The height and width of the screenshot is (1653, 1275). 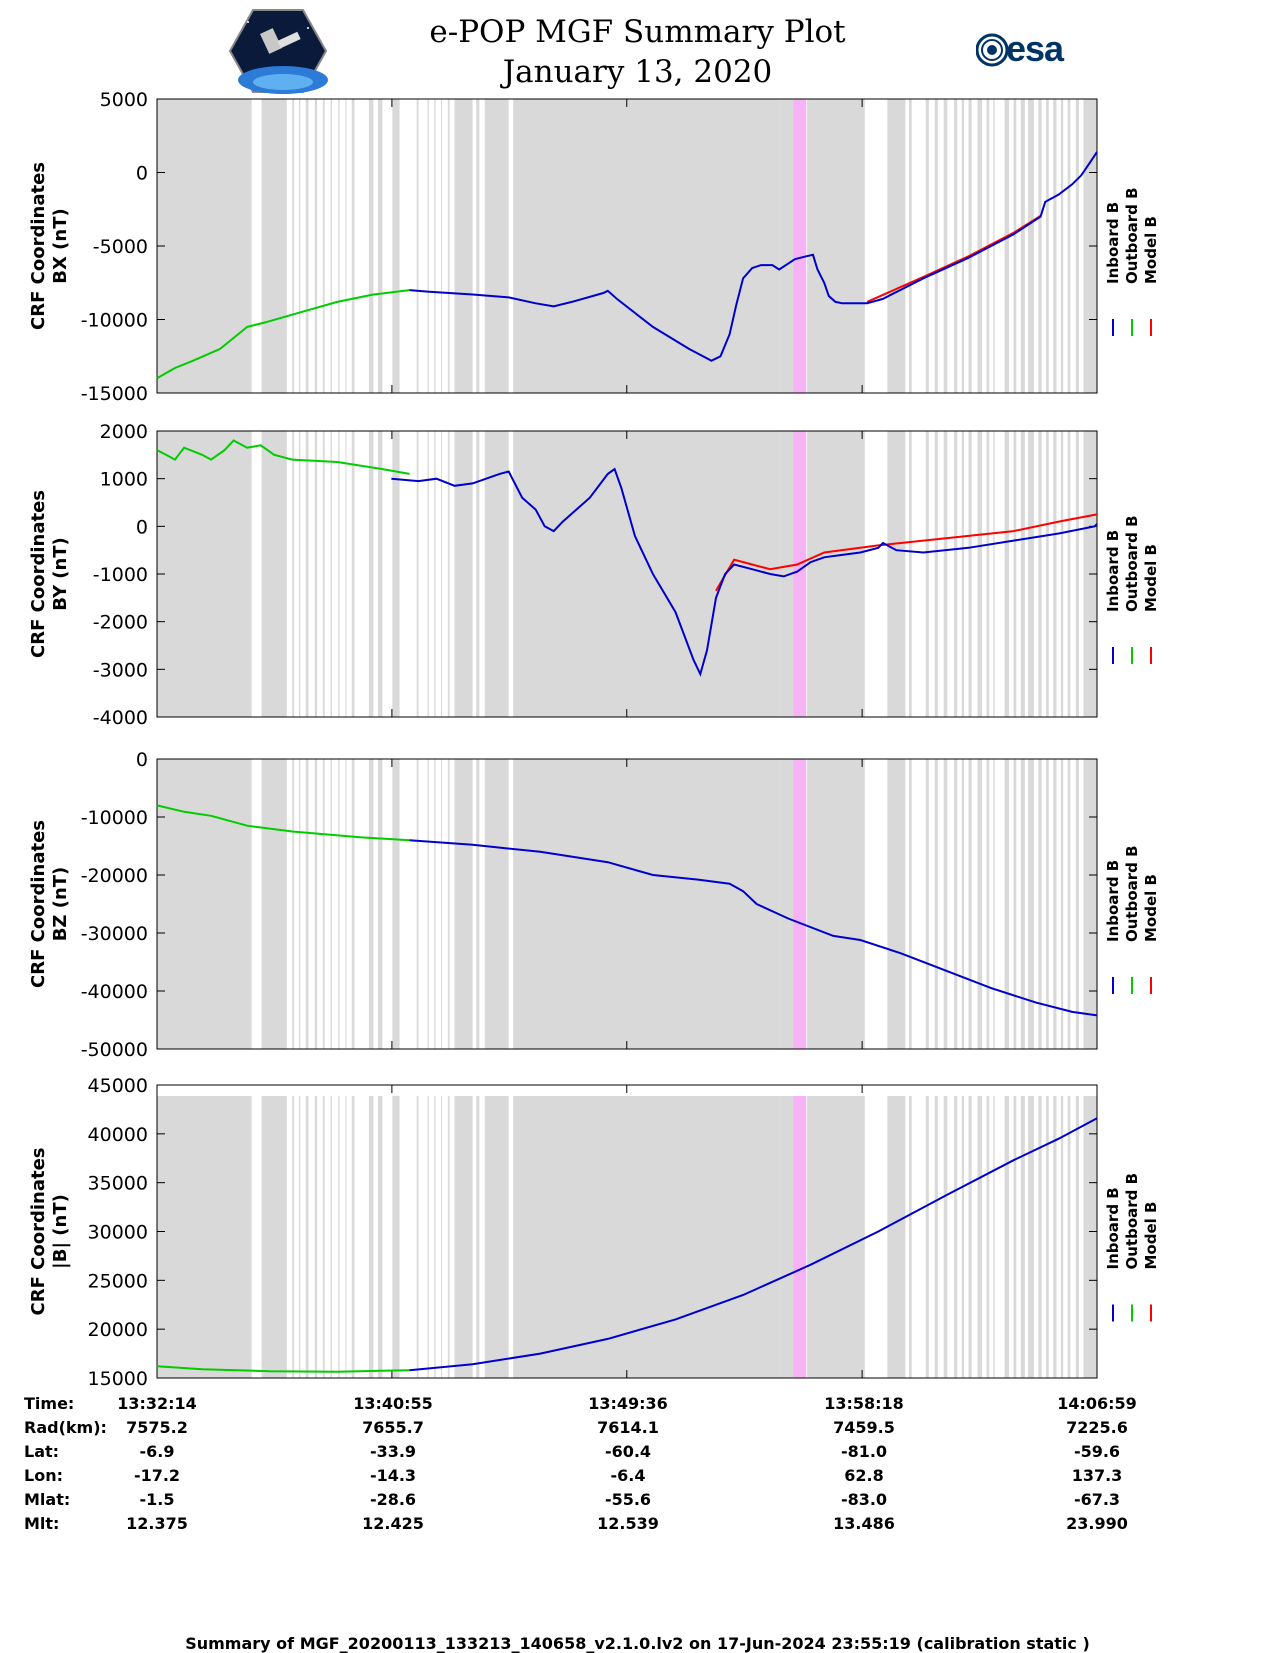 What do you see at coordinates (393, 1427) in the screenshot?
I see `info-value: 7655.7` at bounding box center [393, 1427].